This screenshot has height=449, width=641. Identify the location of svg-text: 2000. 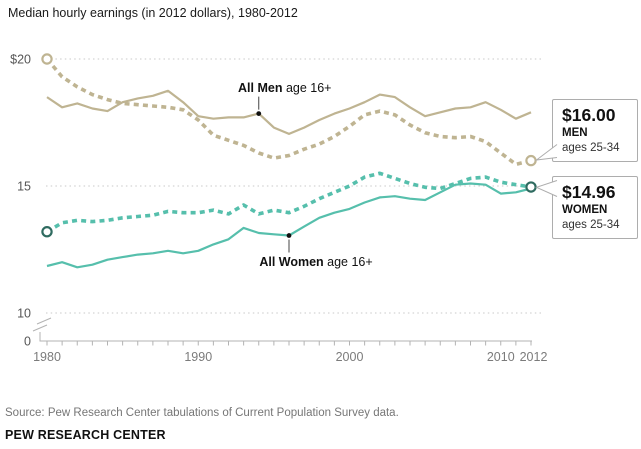
(350, 357).